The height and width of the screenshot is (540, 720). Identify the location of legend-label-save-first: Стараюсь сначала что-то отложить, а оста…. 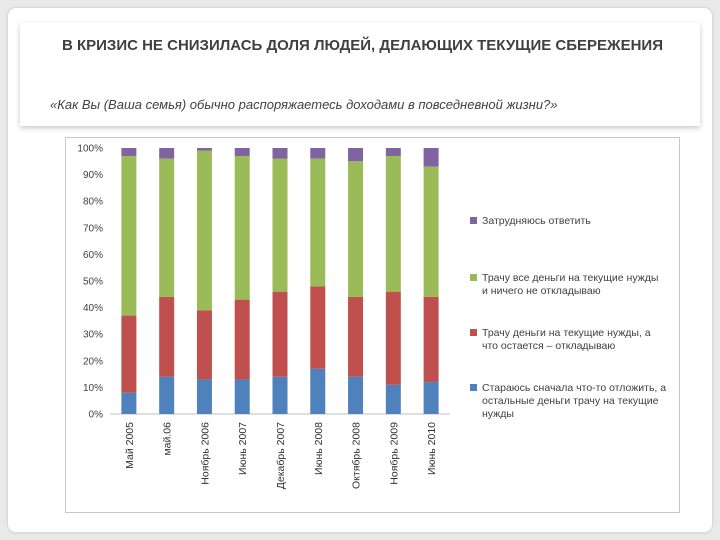
(574, 401).